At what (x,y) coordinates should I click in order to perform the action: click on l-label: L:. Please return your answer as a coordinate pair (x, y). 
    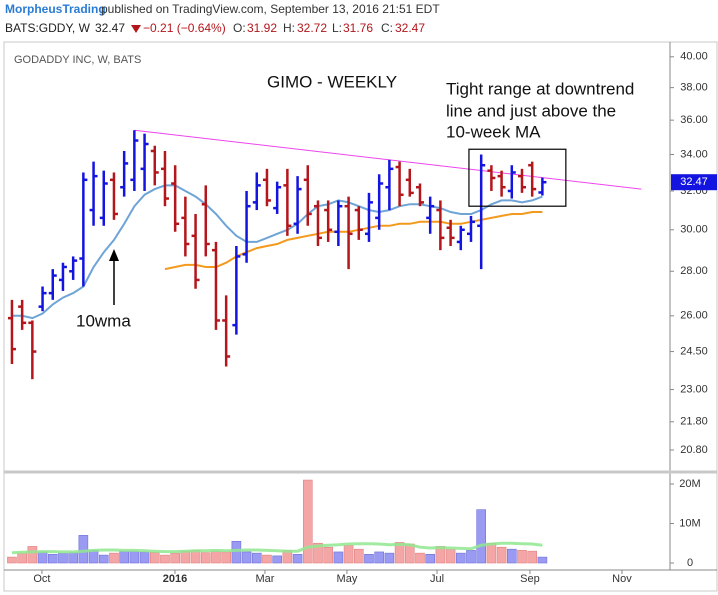
    Looking at the image, I should click on (337, 28).